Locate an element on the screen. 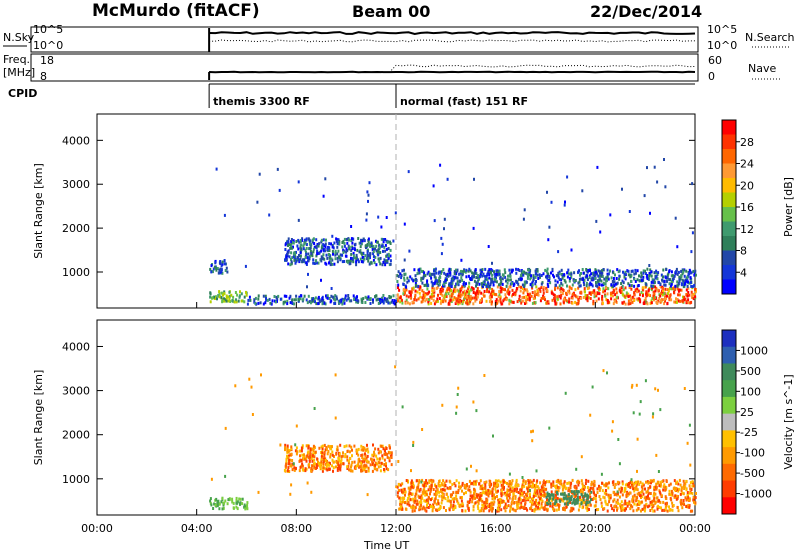 The image size is (800, 554). colorbar-frame is located at coordinates (729, 422).